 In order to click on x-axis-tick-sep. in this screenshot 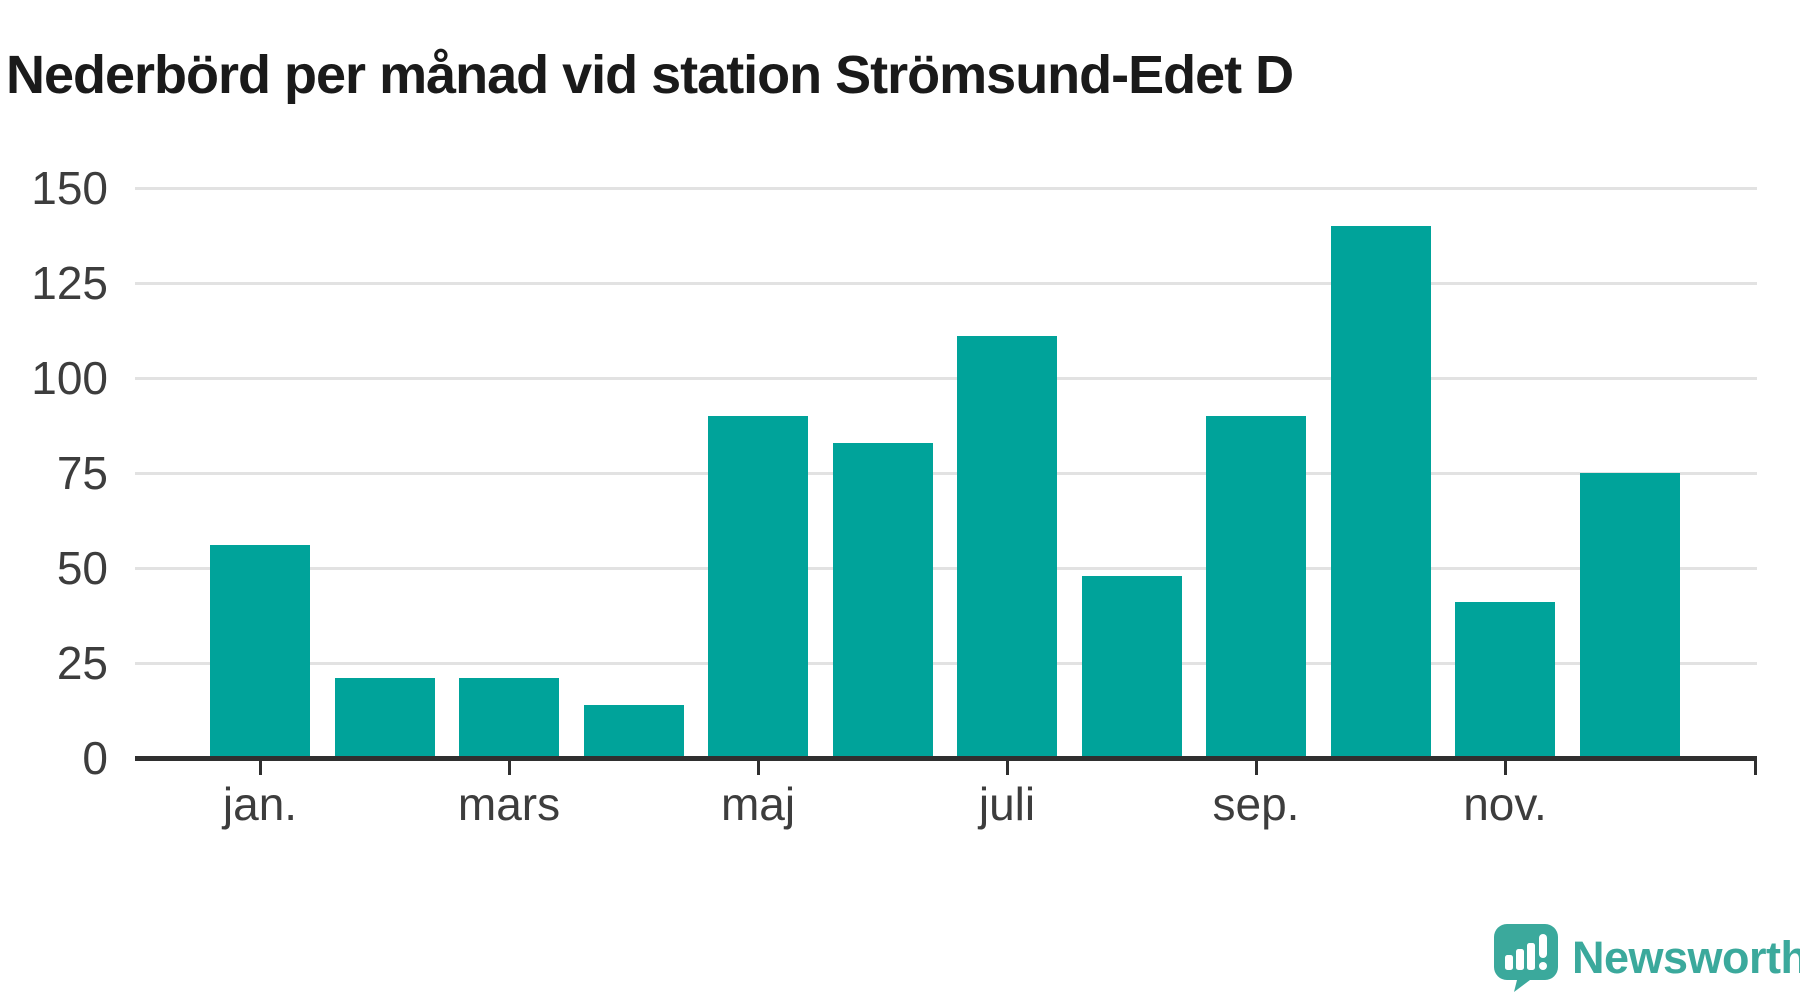, I will do `click(1256, 767)`.